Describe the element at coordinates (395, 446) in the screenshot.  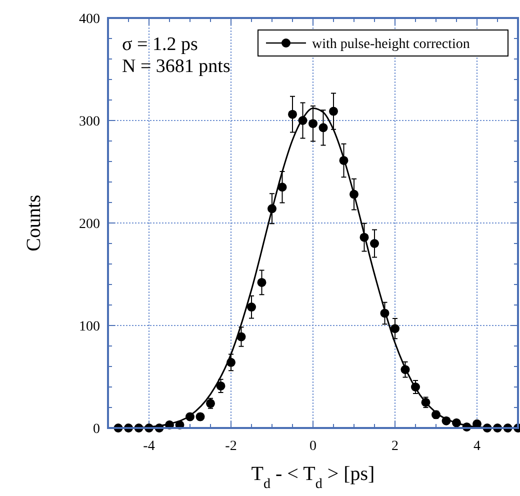
I see `x-tick-label: 2` at that location.